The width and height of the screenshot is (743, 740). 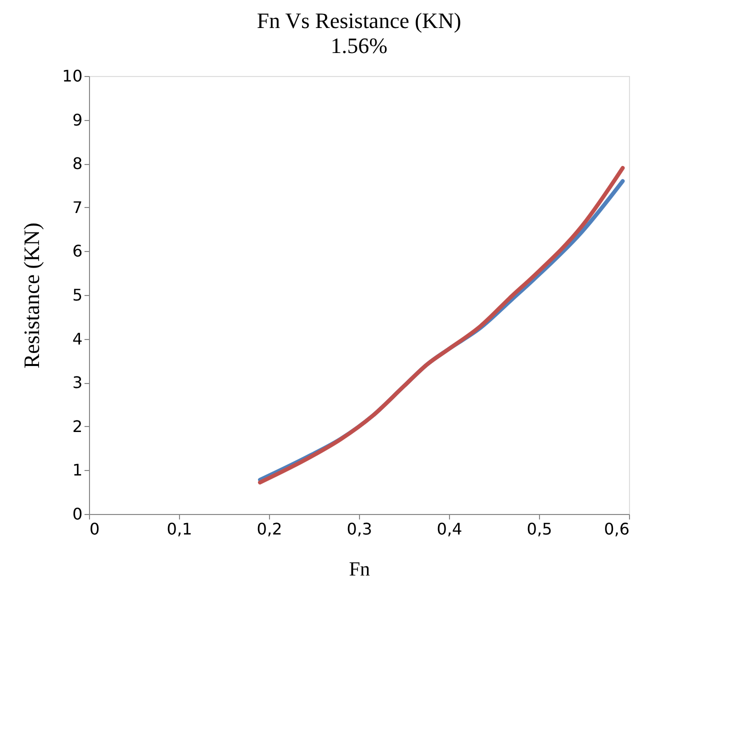 I want to click on y-tick-label: 3, so click(x=77, y=382).